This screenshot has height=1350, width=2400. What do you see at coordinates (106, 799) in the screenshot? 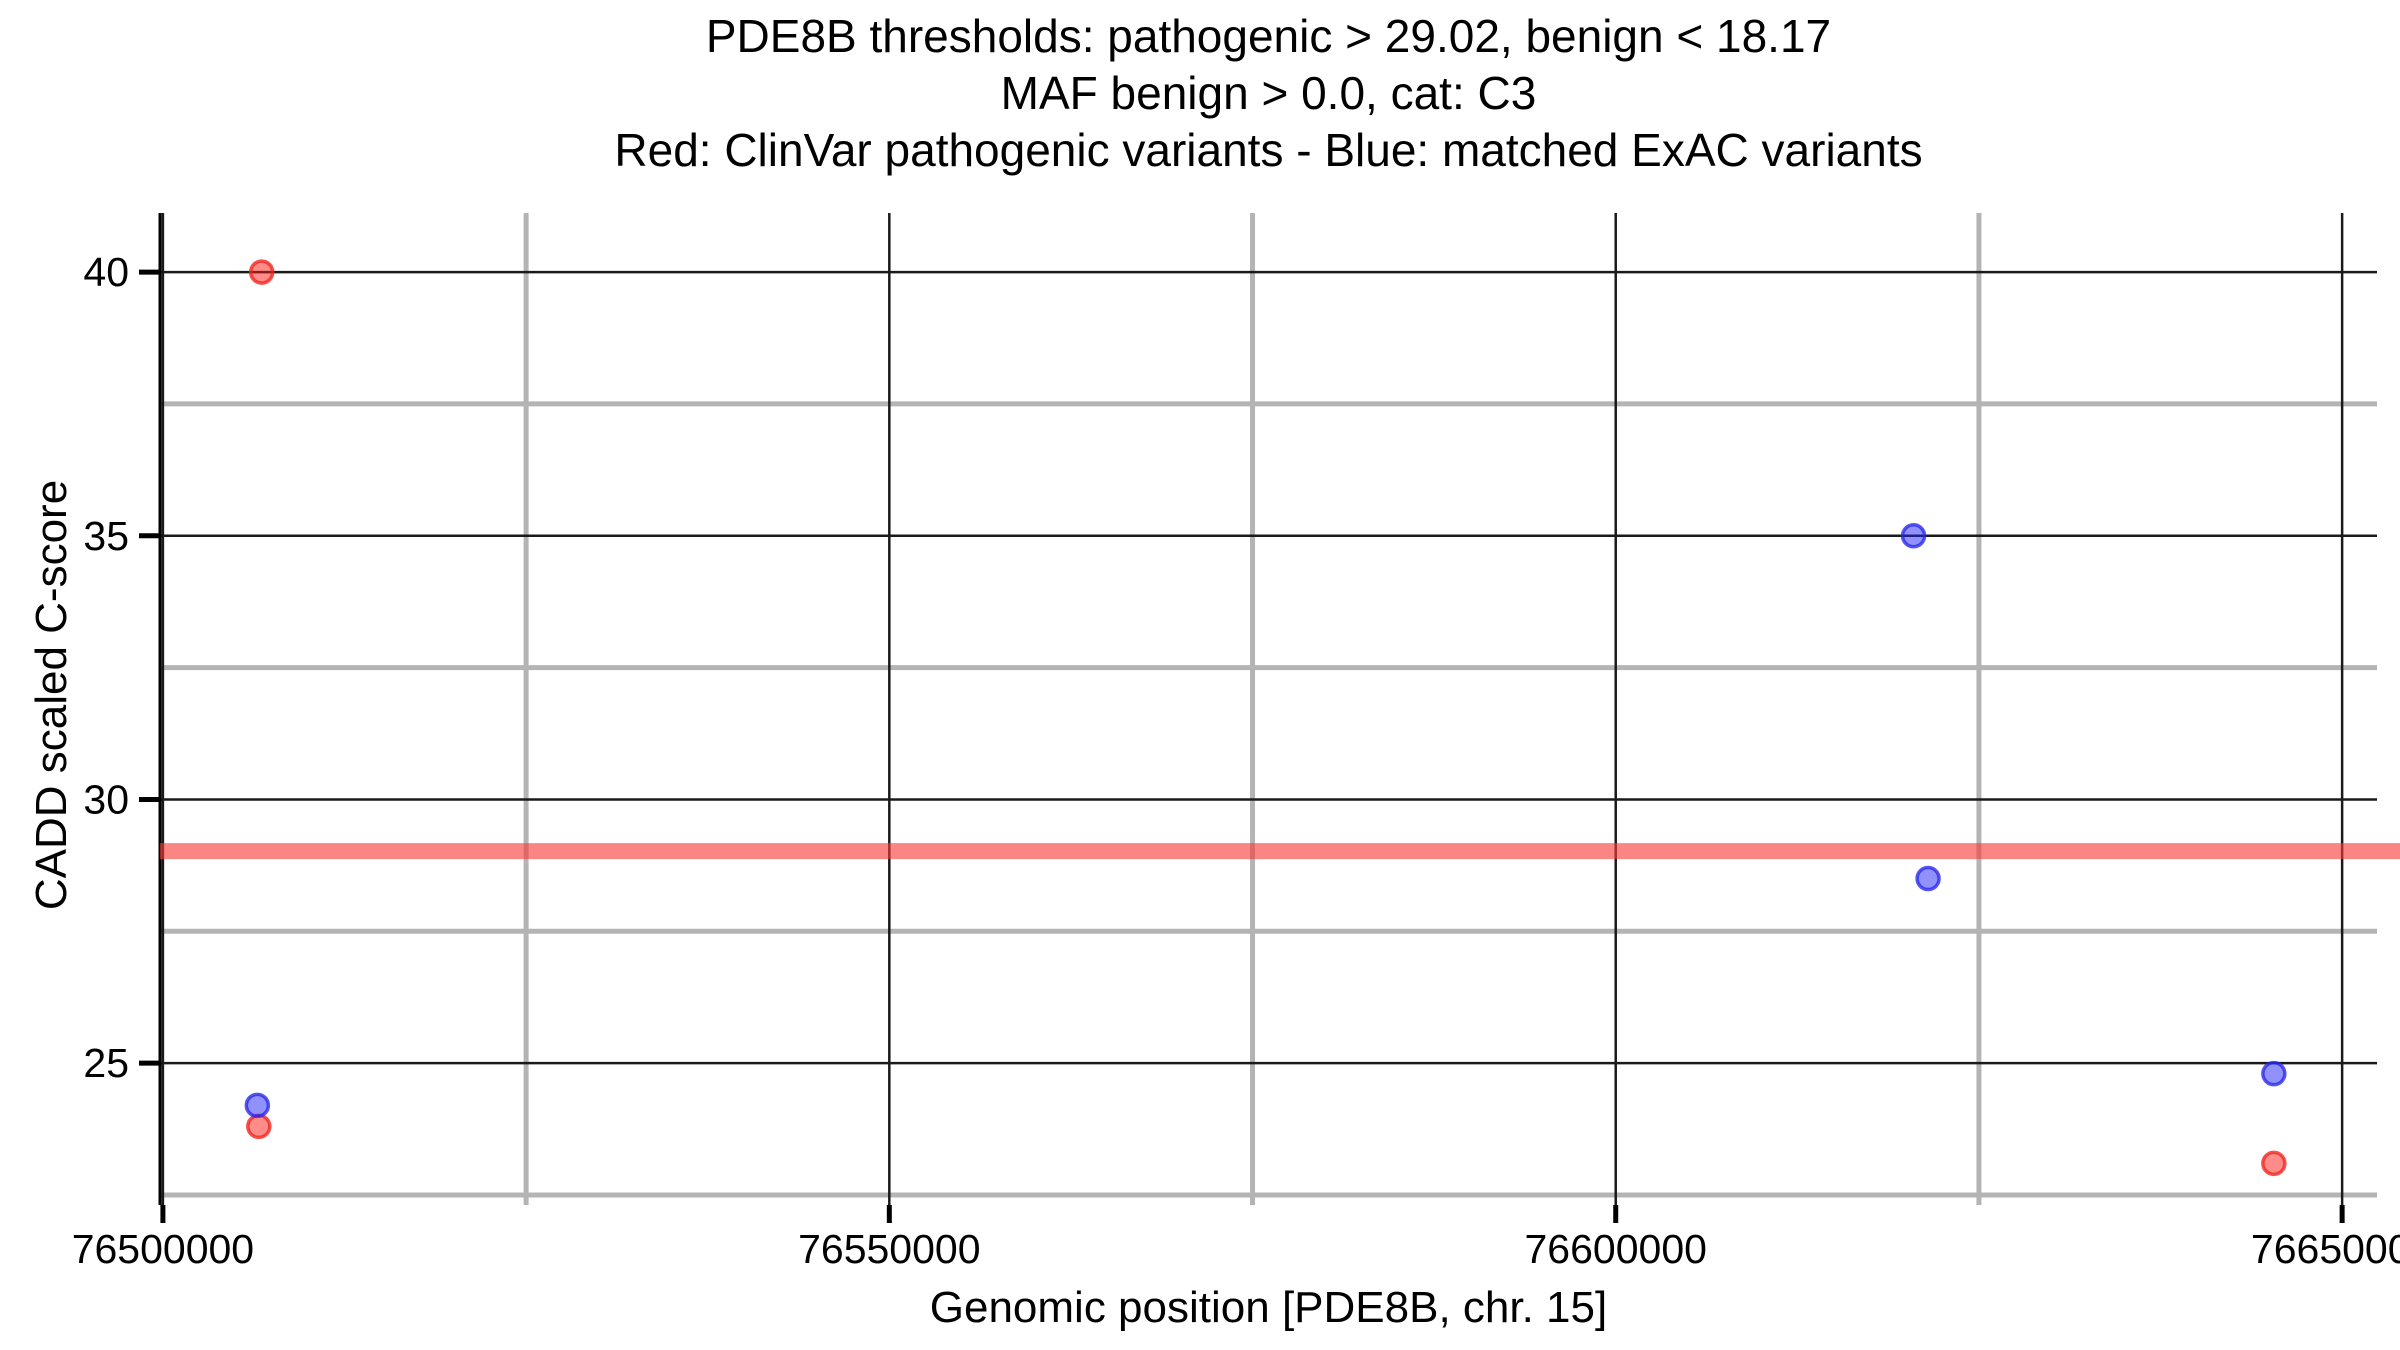
I see `y-tick-label: 30` at bounding box center [106, 799].